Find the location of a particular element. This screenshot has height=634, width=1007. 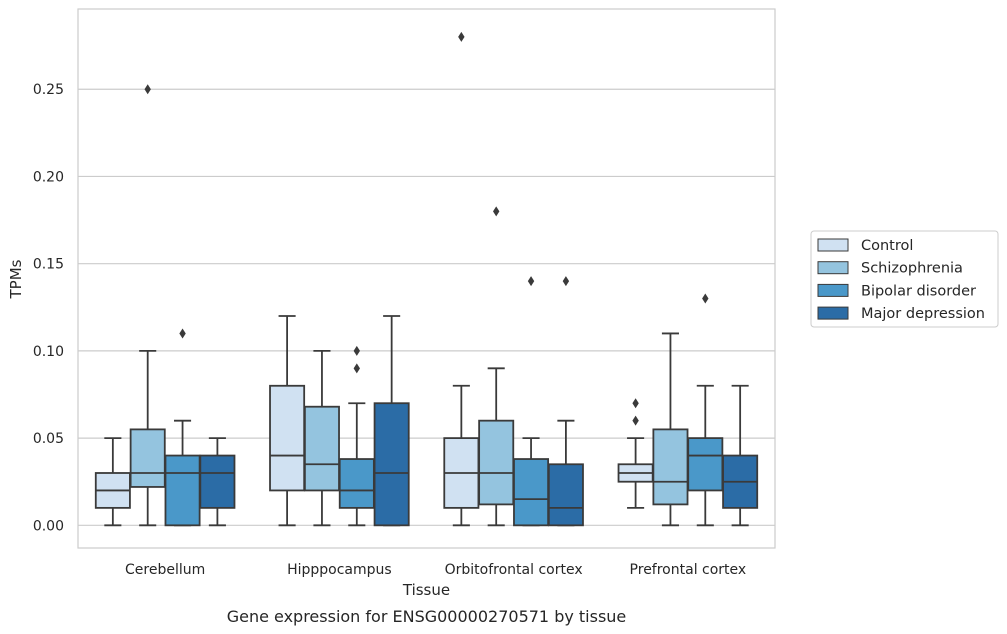

legend-label: Schizophrenia is located at coordinates (912, 269).